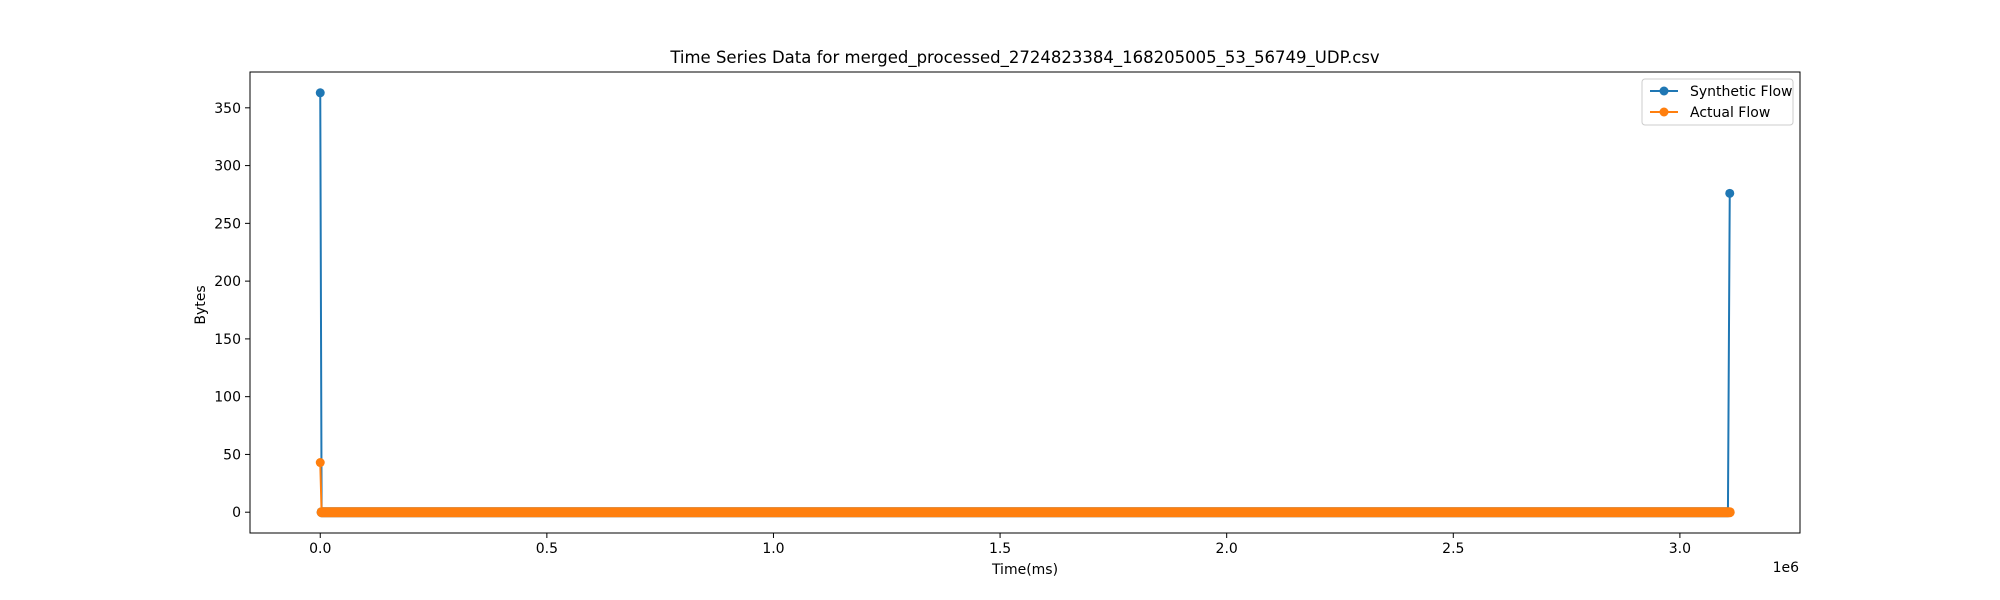 This screenshot has width=2000, height=600. What do you see at coordinates (1730, 113) in the screenshot?
I see `legend-label: Actual Flow` at bounding box center [1730, 113].